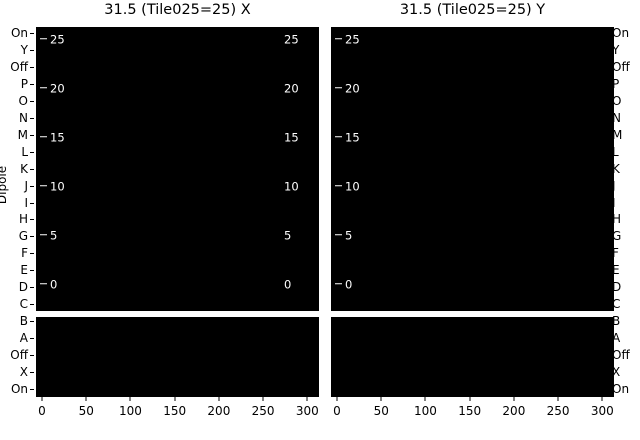 This screenshot has height=440, width=640. I want to click on category-tick-label-left-10: I, so click(26, 202).